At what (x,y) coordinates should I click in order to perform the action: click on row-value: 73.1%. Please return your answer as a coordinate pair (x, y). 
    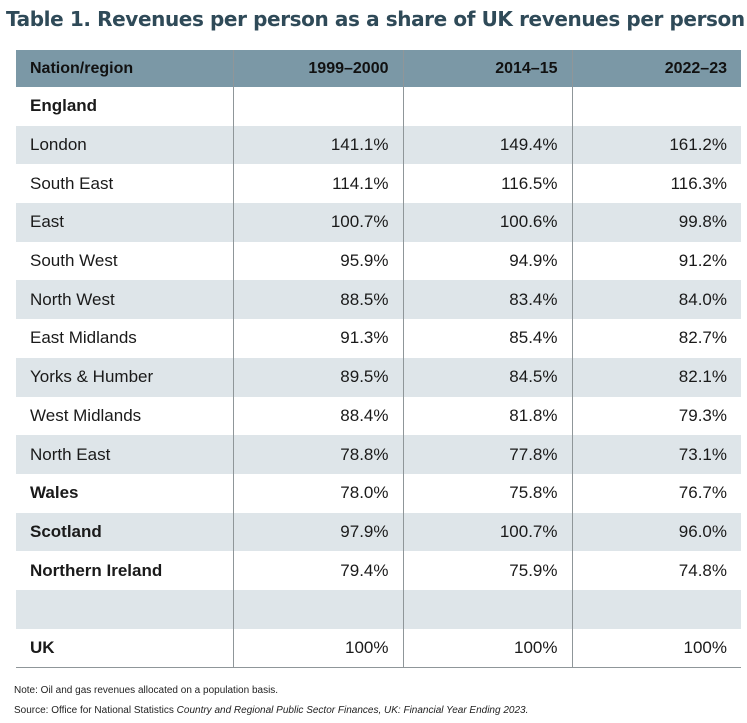
    Looking at the image, I should click on (656, 454).